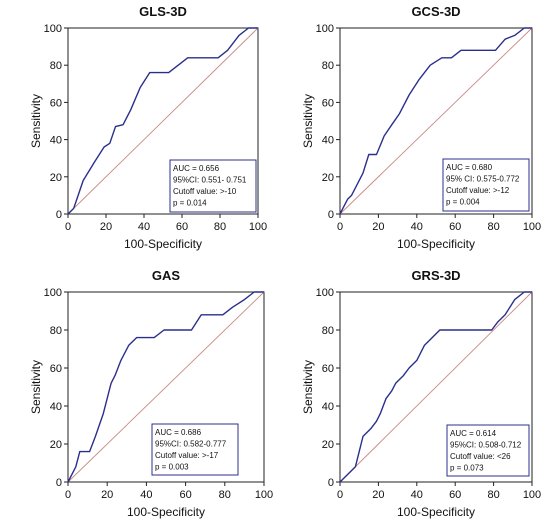 This screenshot has height=531, width=550. What do you see at coordinates (469, 167) in the screenshot?
I see `stats-line: AUC = 0.680` at bounding box center [469, 167].